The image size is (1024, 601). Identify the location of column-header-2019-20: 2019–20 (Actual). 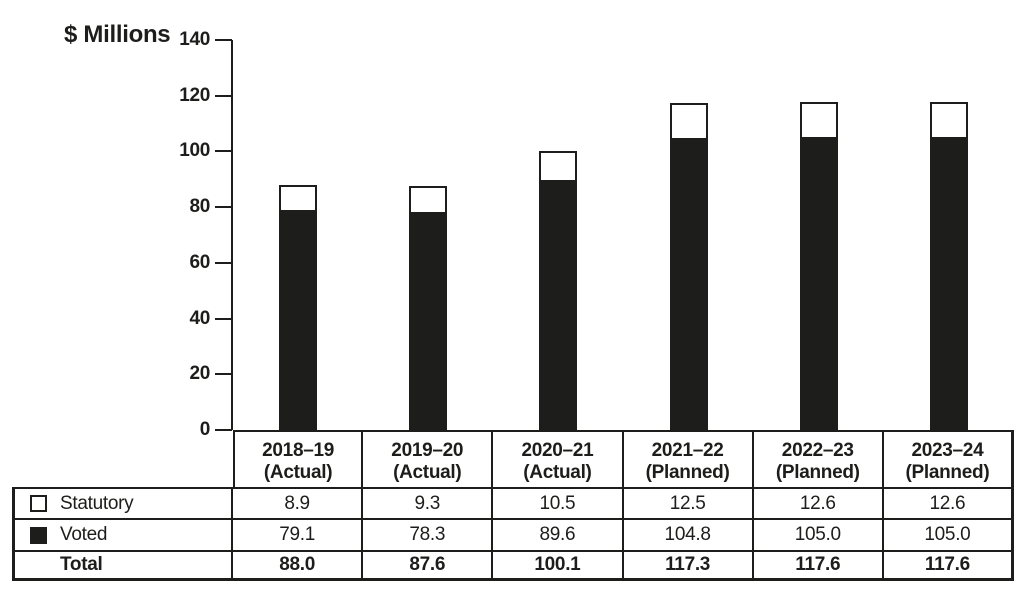
(428, 458).